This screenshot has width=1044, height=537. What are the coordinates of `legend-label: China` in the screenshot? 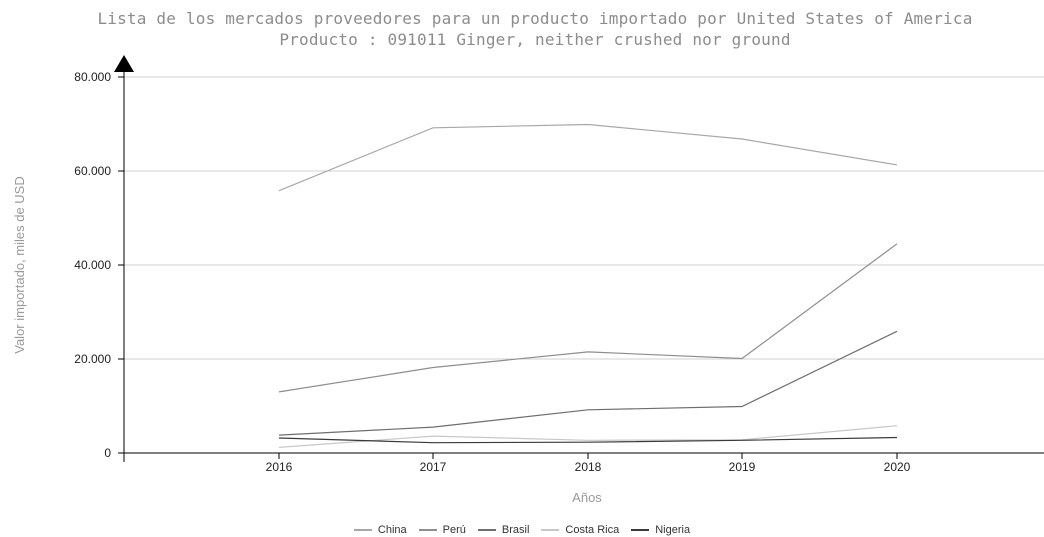 It's located at (392, 530).